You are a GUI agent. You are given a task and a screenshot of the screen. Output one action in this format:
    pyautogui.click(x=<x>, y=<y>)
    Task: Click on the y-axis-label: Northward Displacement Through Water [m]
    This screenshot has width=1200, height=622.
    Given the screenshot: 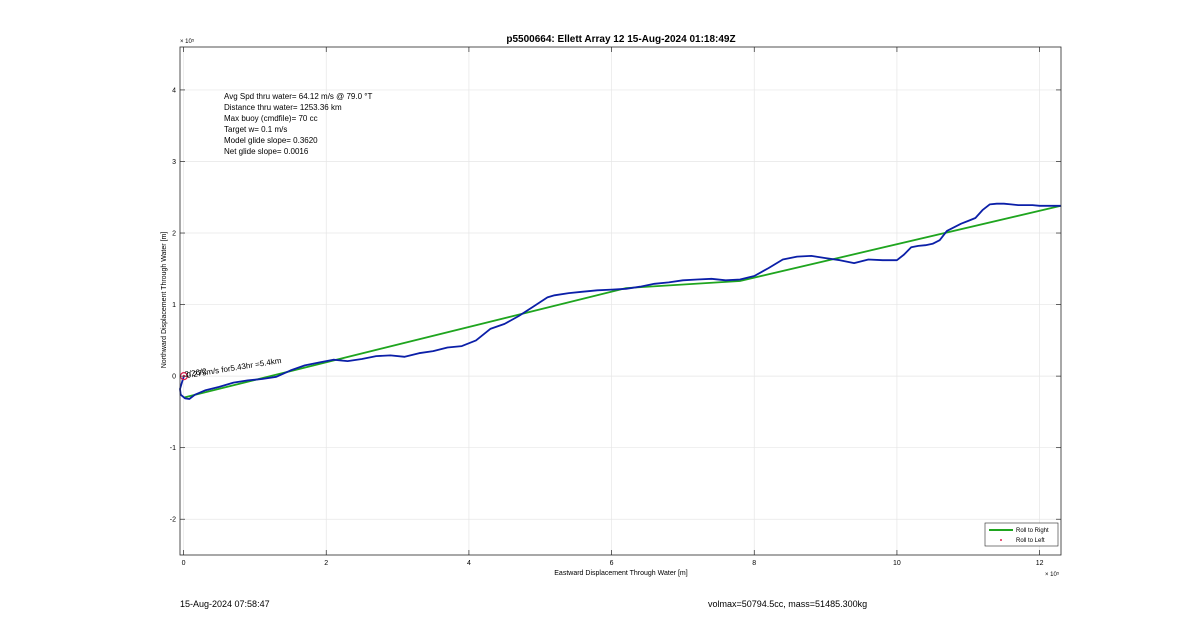 What is the action you would take?
    pyautogui.click(x=164, y=300)
    